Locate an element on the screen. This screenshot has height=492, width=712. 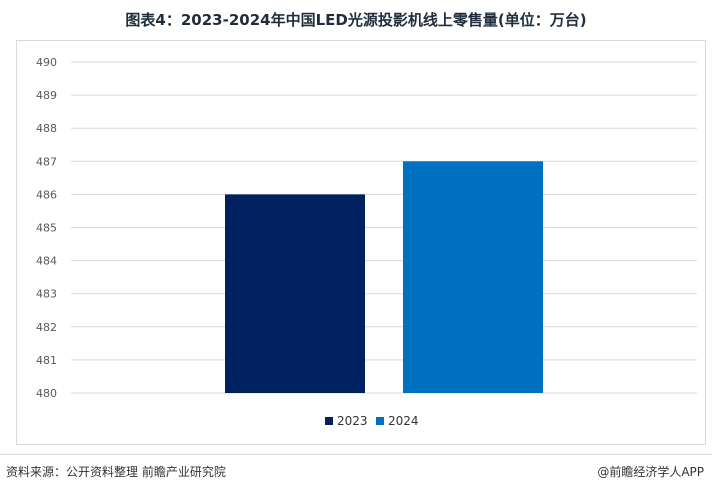
source-note: 资料来源：公开资料整理 前瞻产业研究院 is located at coordinates (116, 472).